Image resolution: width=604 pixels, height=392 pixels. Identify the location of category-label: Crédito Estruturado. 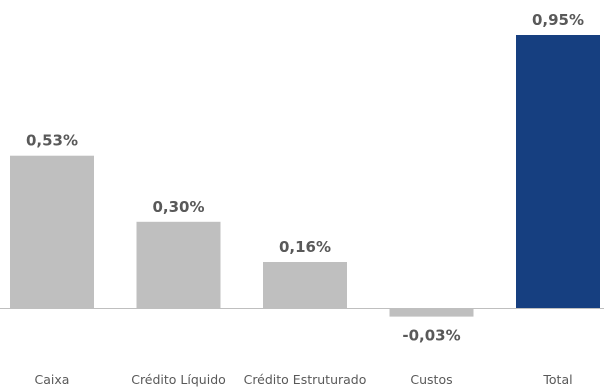
(305, 379).